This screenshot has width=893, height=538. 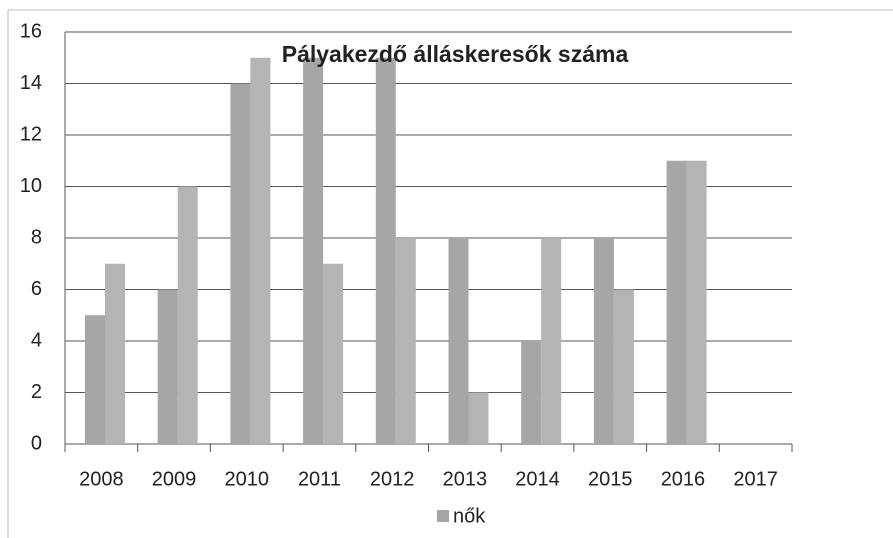 I want to click on x-tick-label: 2015, so click(x=610, y=479).